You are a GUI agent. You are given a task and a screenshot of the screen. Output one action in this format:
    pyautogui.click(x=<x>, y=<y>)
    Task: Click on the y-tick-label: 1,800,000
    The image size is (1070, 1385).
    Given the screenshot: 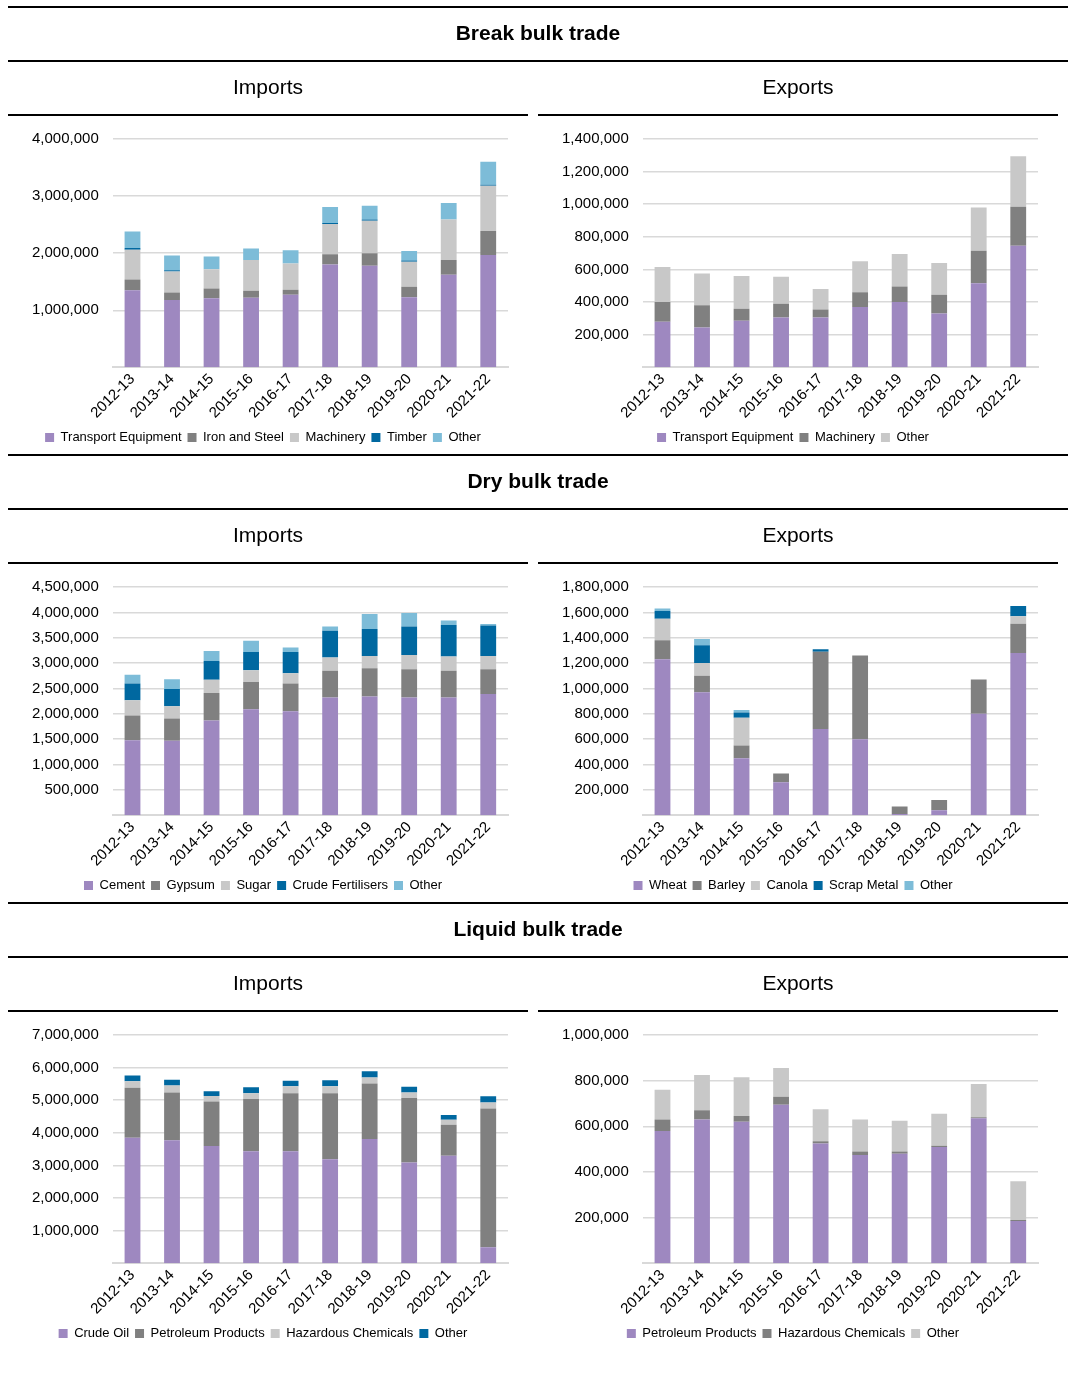 What is the action you would take?
    pyautogui.click(x=595, y=586)
    